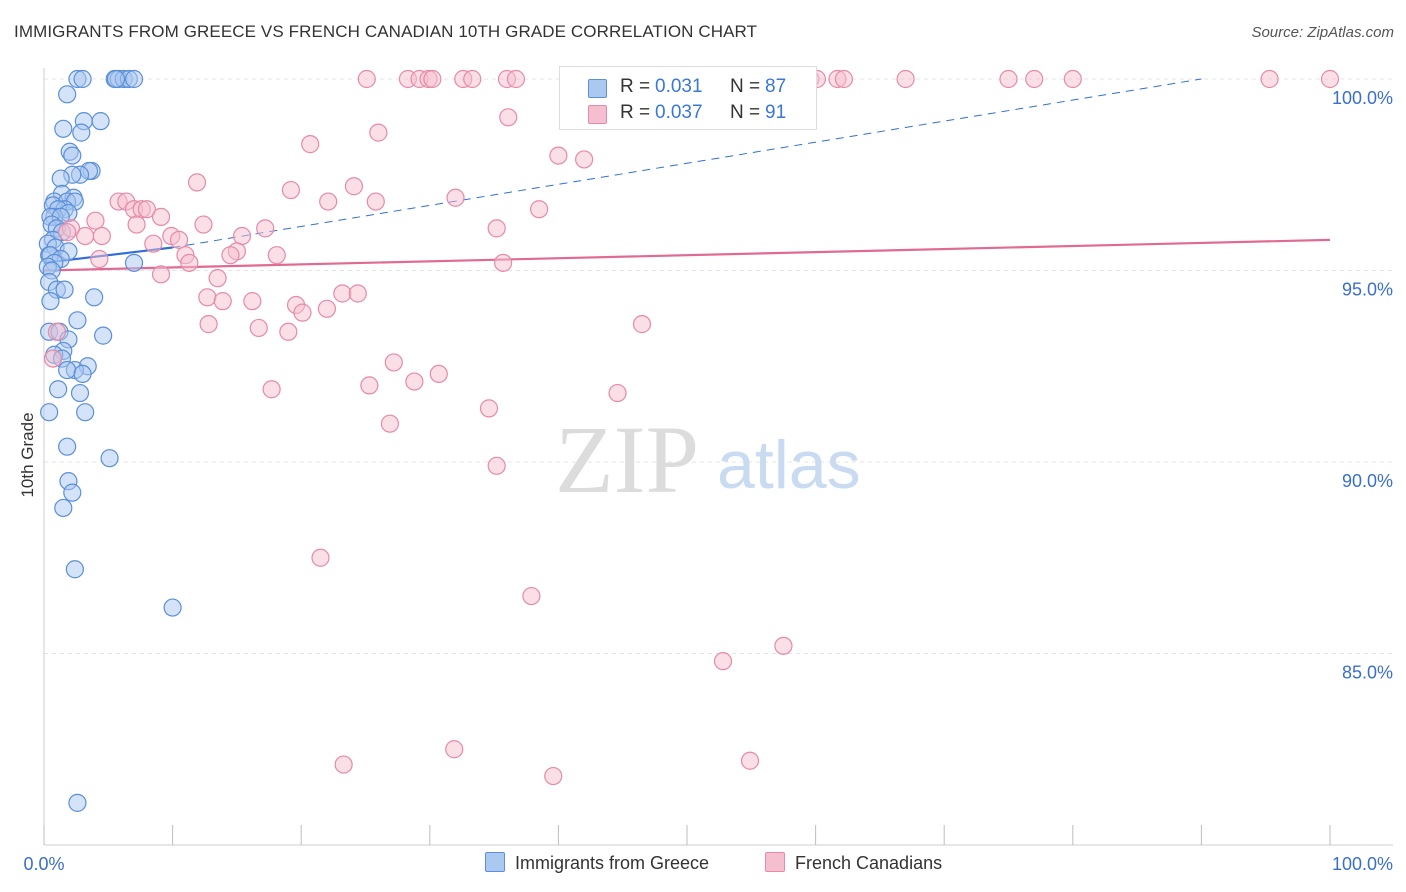 The image size is (1406, 892). What do you see at coordinates (687, 163) in the screenshot?
I see `trend-line-greece-extension` at bounding box center [687, 163].